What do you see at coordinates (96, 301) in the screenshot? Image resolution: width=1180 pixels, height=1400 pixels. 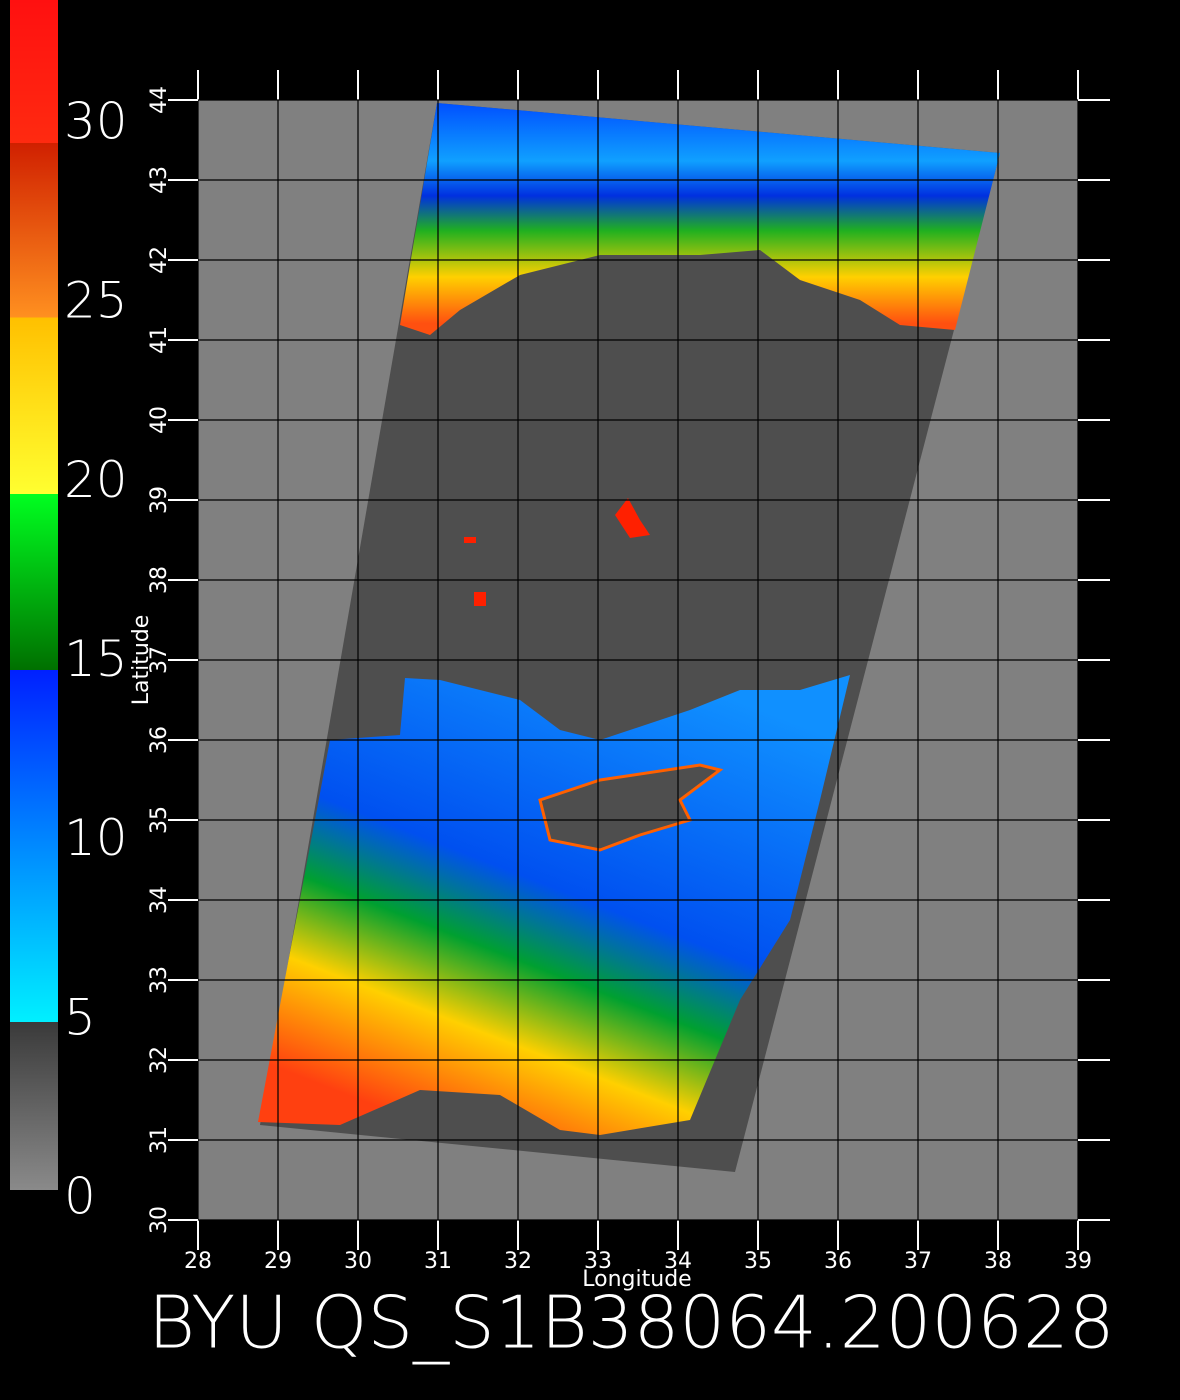 I see `colorbar-label: 25` at bounding box center [96, 301].